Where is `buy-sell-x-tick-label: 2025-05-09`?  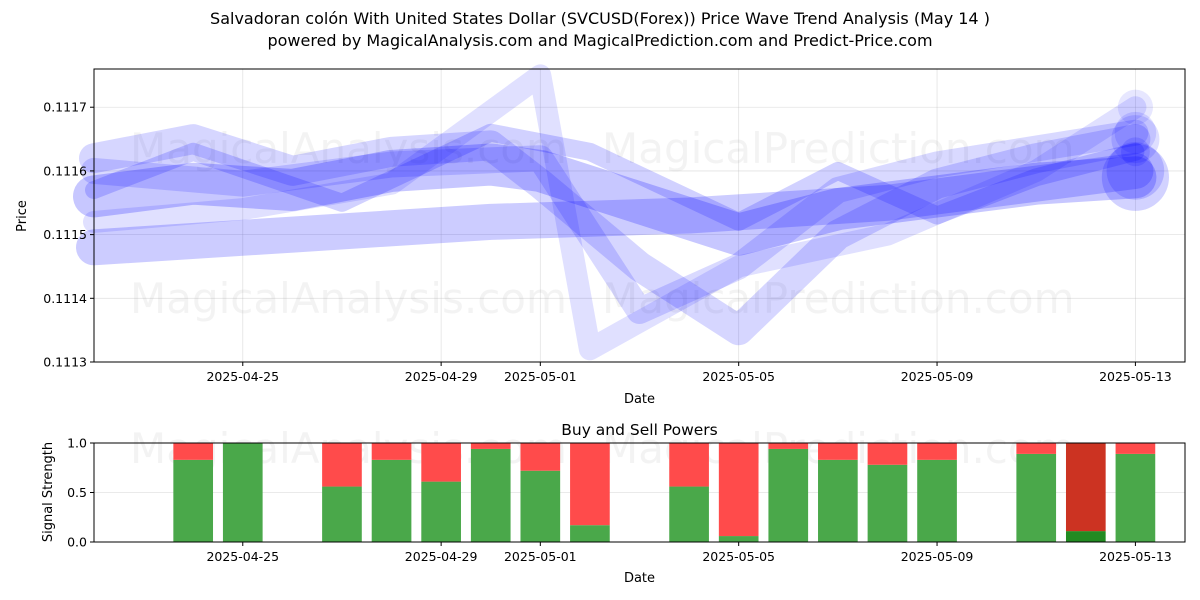 buy-sell-x-tick-label: 2025-05-09 is located at coordinates (937, 556).